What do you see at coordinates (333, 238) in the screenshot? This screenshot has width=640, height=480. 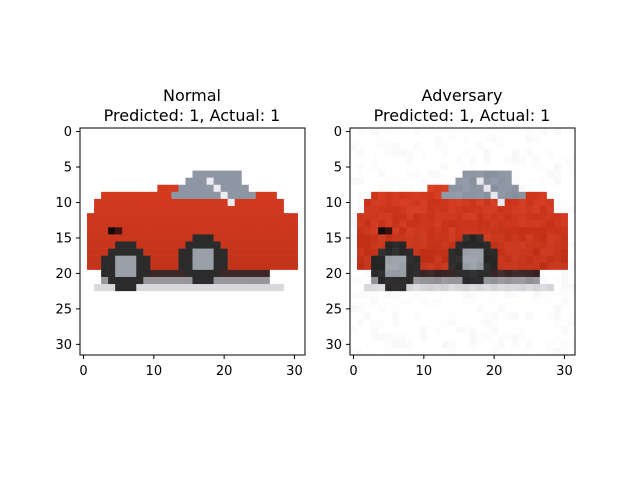 I see `y-tick-label: 15` at bounding box center [333, 238].